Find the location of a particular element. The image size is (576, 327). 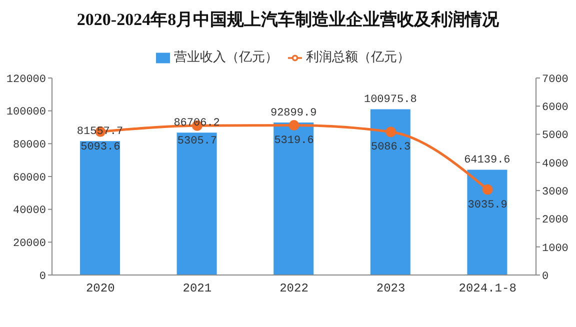

data-label: 5093.6 is located at coordinates (100, 147).